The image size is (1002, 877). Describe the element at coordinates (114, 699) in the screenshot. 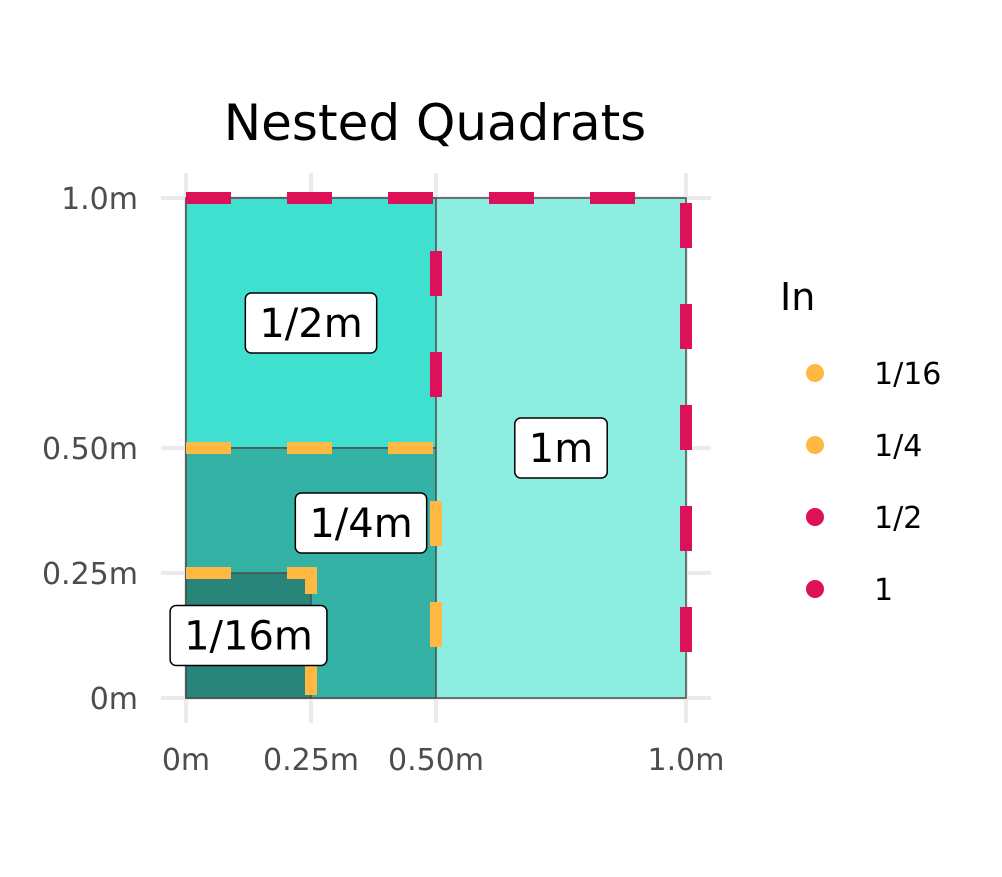

I see `y-tick-label-0m: 0m` at that location.